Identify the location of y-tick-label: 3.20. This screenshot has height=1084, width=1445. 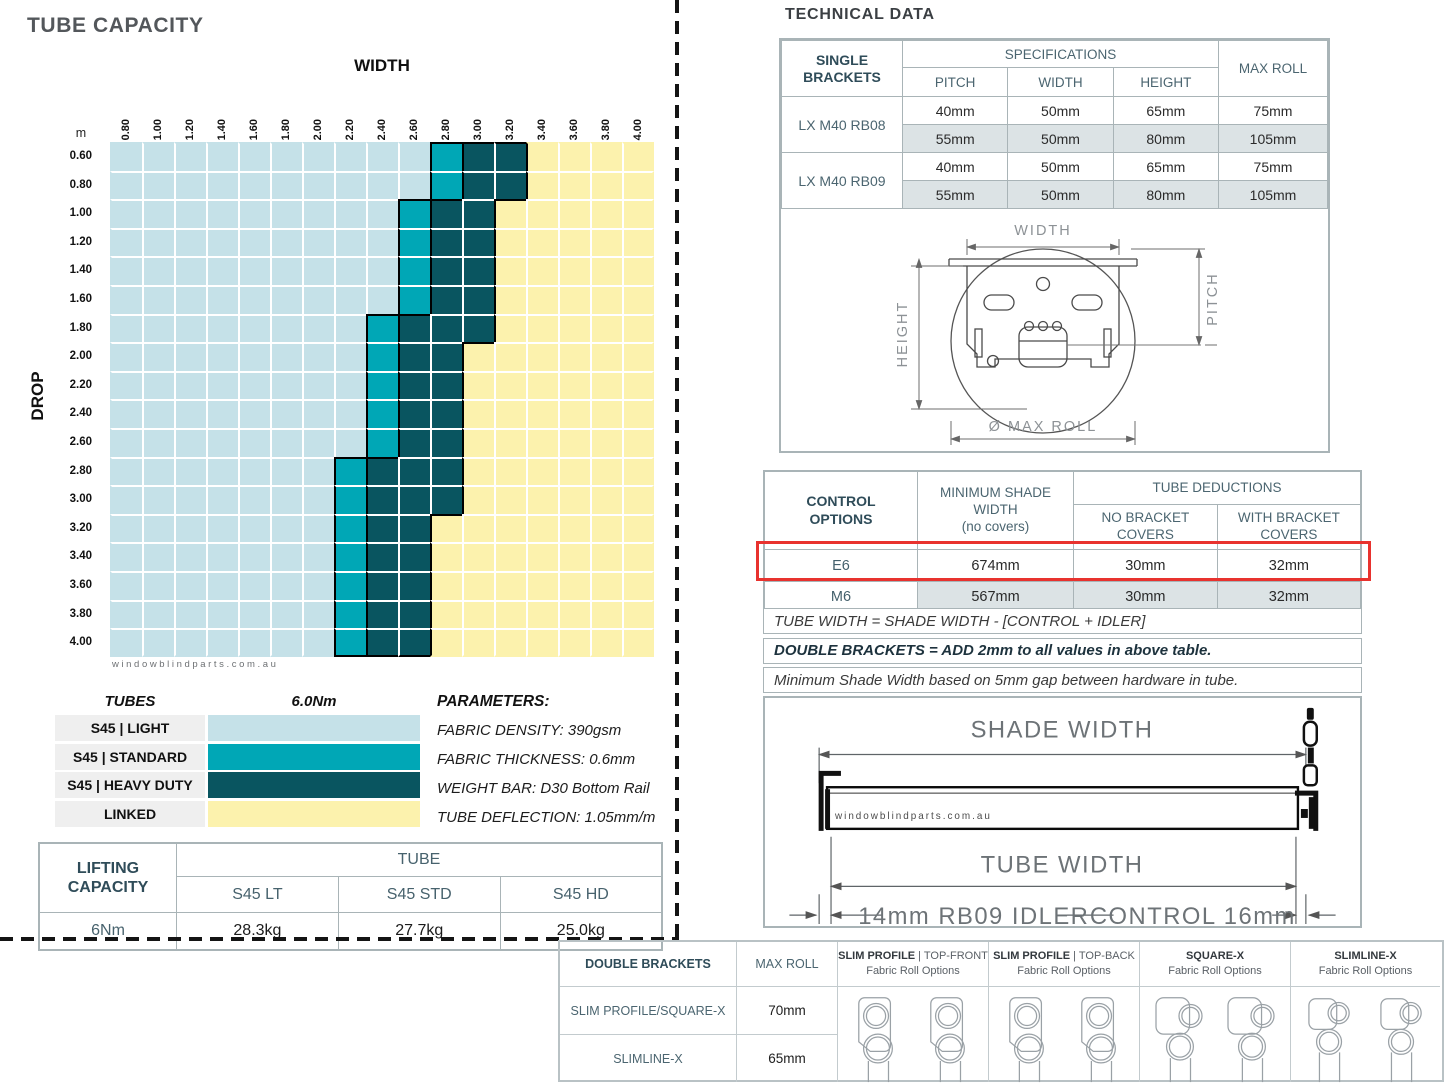
(80, 527).